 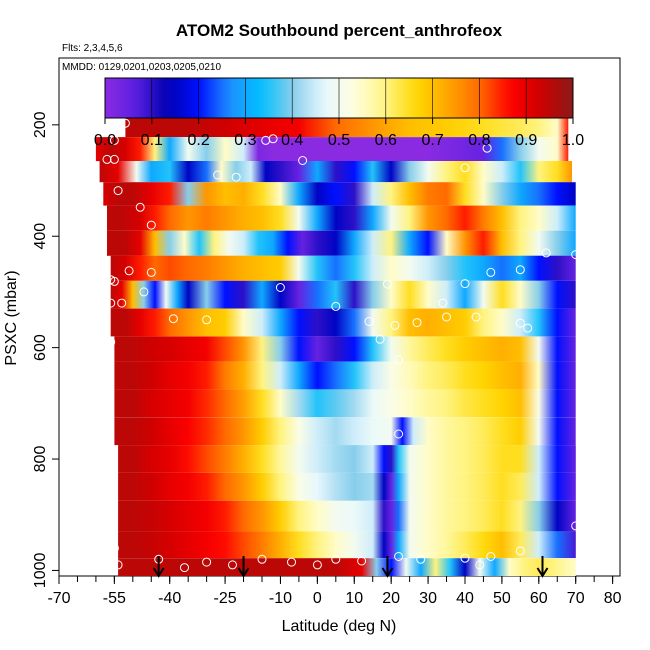 I want to click on y-axis: 200 400 600 800 1000, so click(x=45, y=349).